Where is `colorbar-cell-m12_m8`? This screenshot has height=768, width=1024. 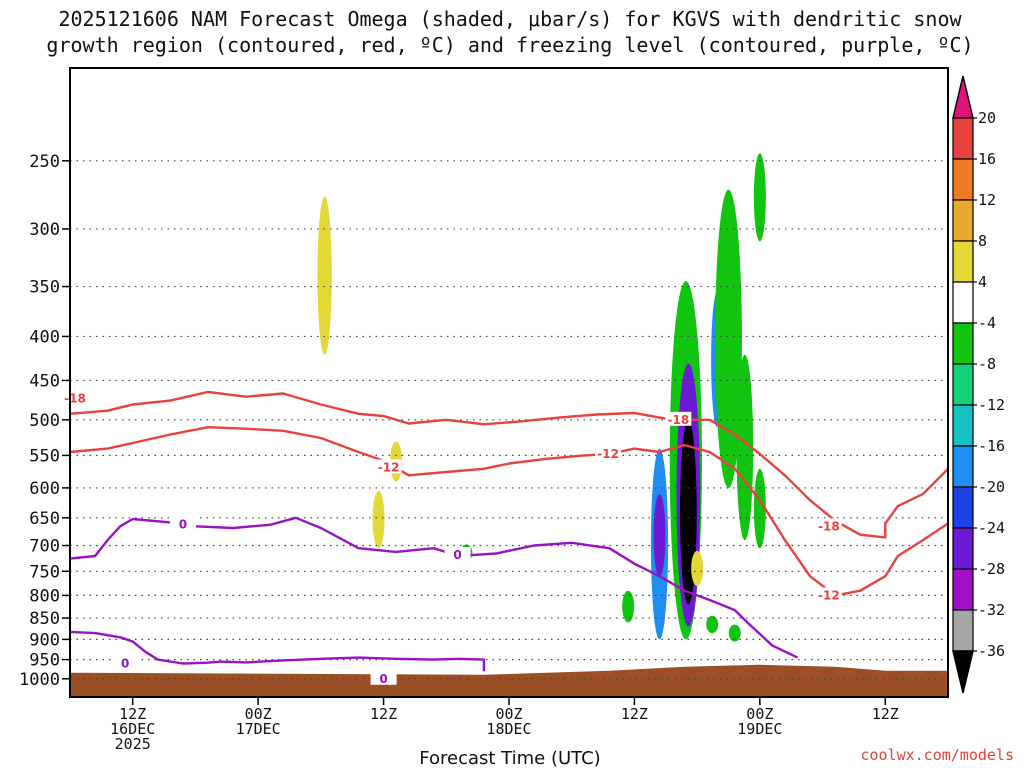 colorbar-cell-m12_m8 is located at coordinates (963, 384).